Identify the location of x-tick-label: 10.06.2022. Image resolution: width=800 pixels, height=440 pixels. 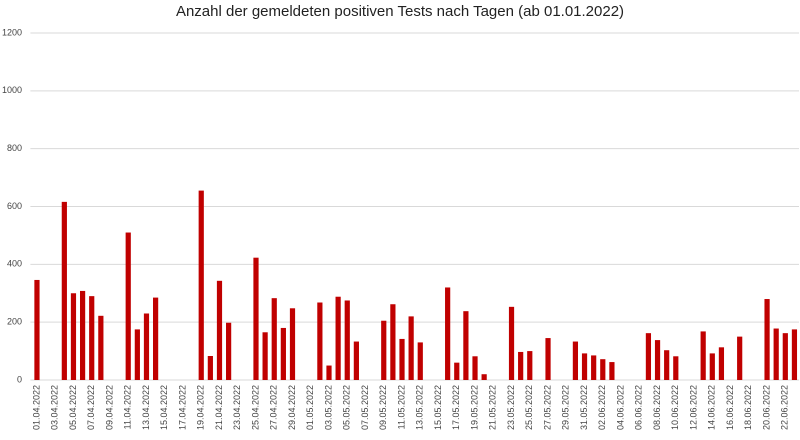
(675, 407).